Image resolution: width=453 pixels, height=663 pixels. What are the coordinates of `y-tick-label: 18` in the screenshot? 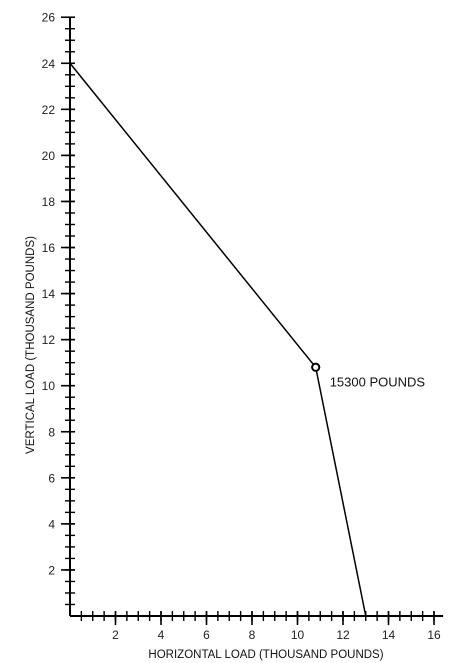 It's located at (49, 202).